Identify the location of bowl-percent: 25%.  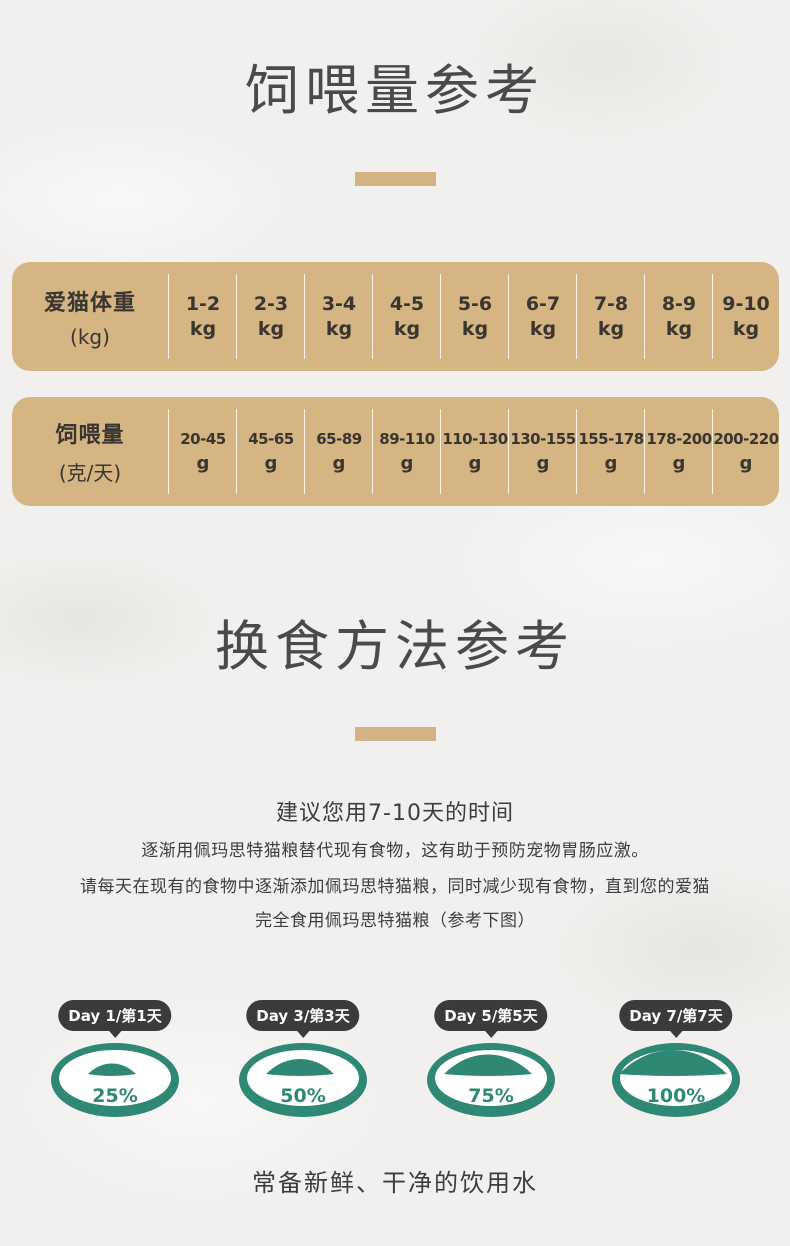
(115, 1096).